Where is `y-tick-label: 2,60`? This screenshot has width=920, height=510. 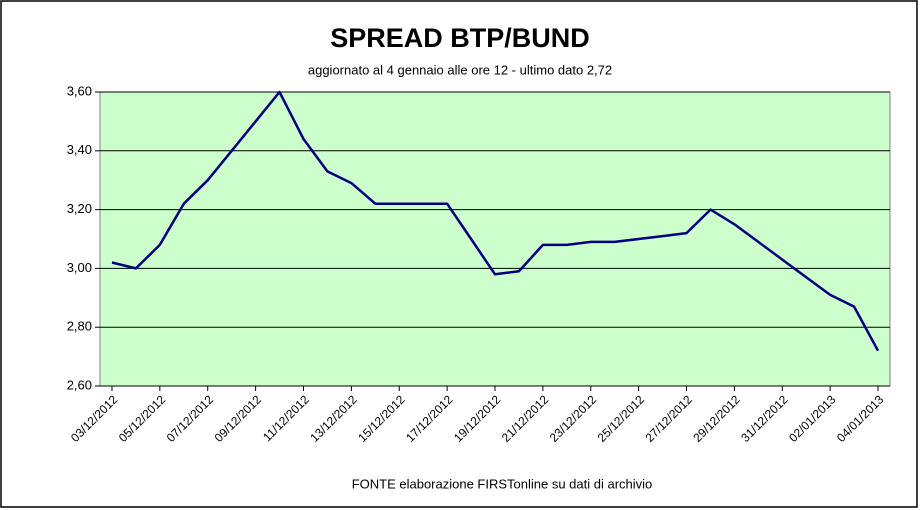
y-tick-label: 2,60 is located at coordinates (79, 384).